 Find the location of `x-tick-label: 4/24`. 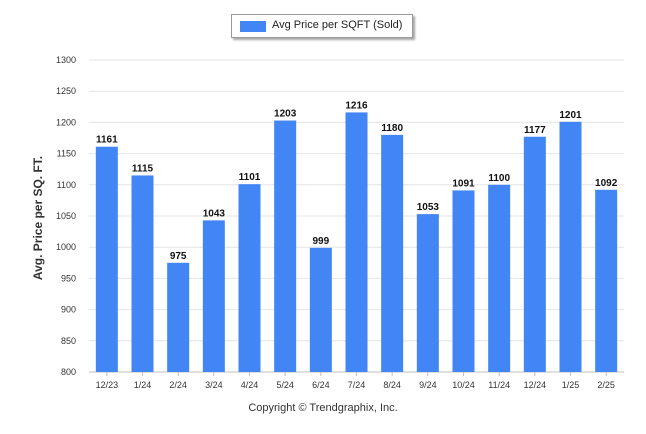

x-tick-label: 4/24 is located at coordinates (250, 385).